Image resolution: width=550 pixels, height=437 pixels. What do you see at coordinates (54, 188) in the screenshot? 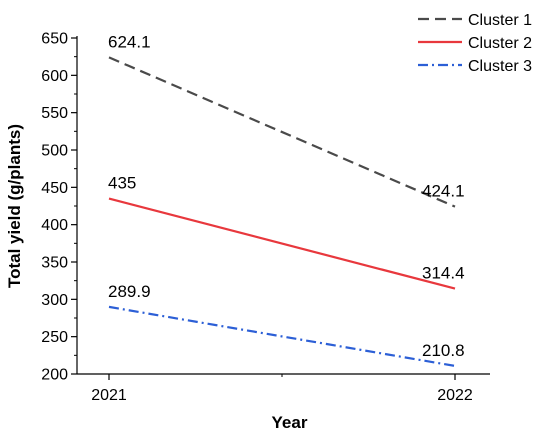
I see `y-tick-label: 450` at bounding box center [54, 188].